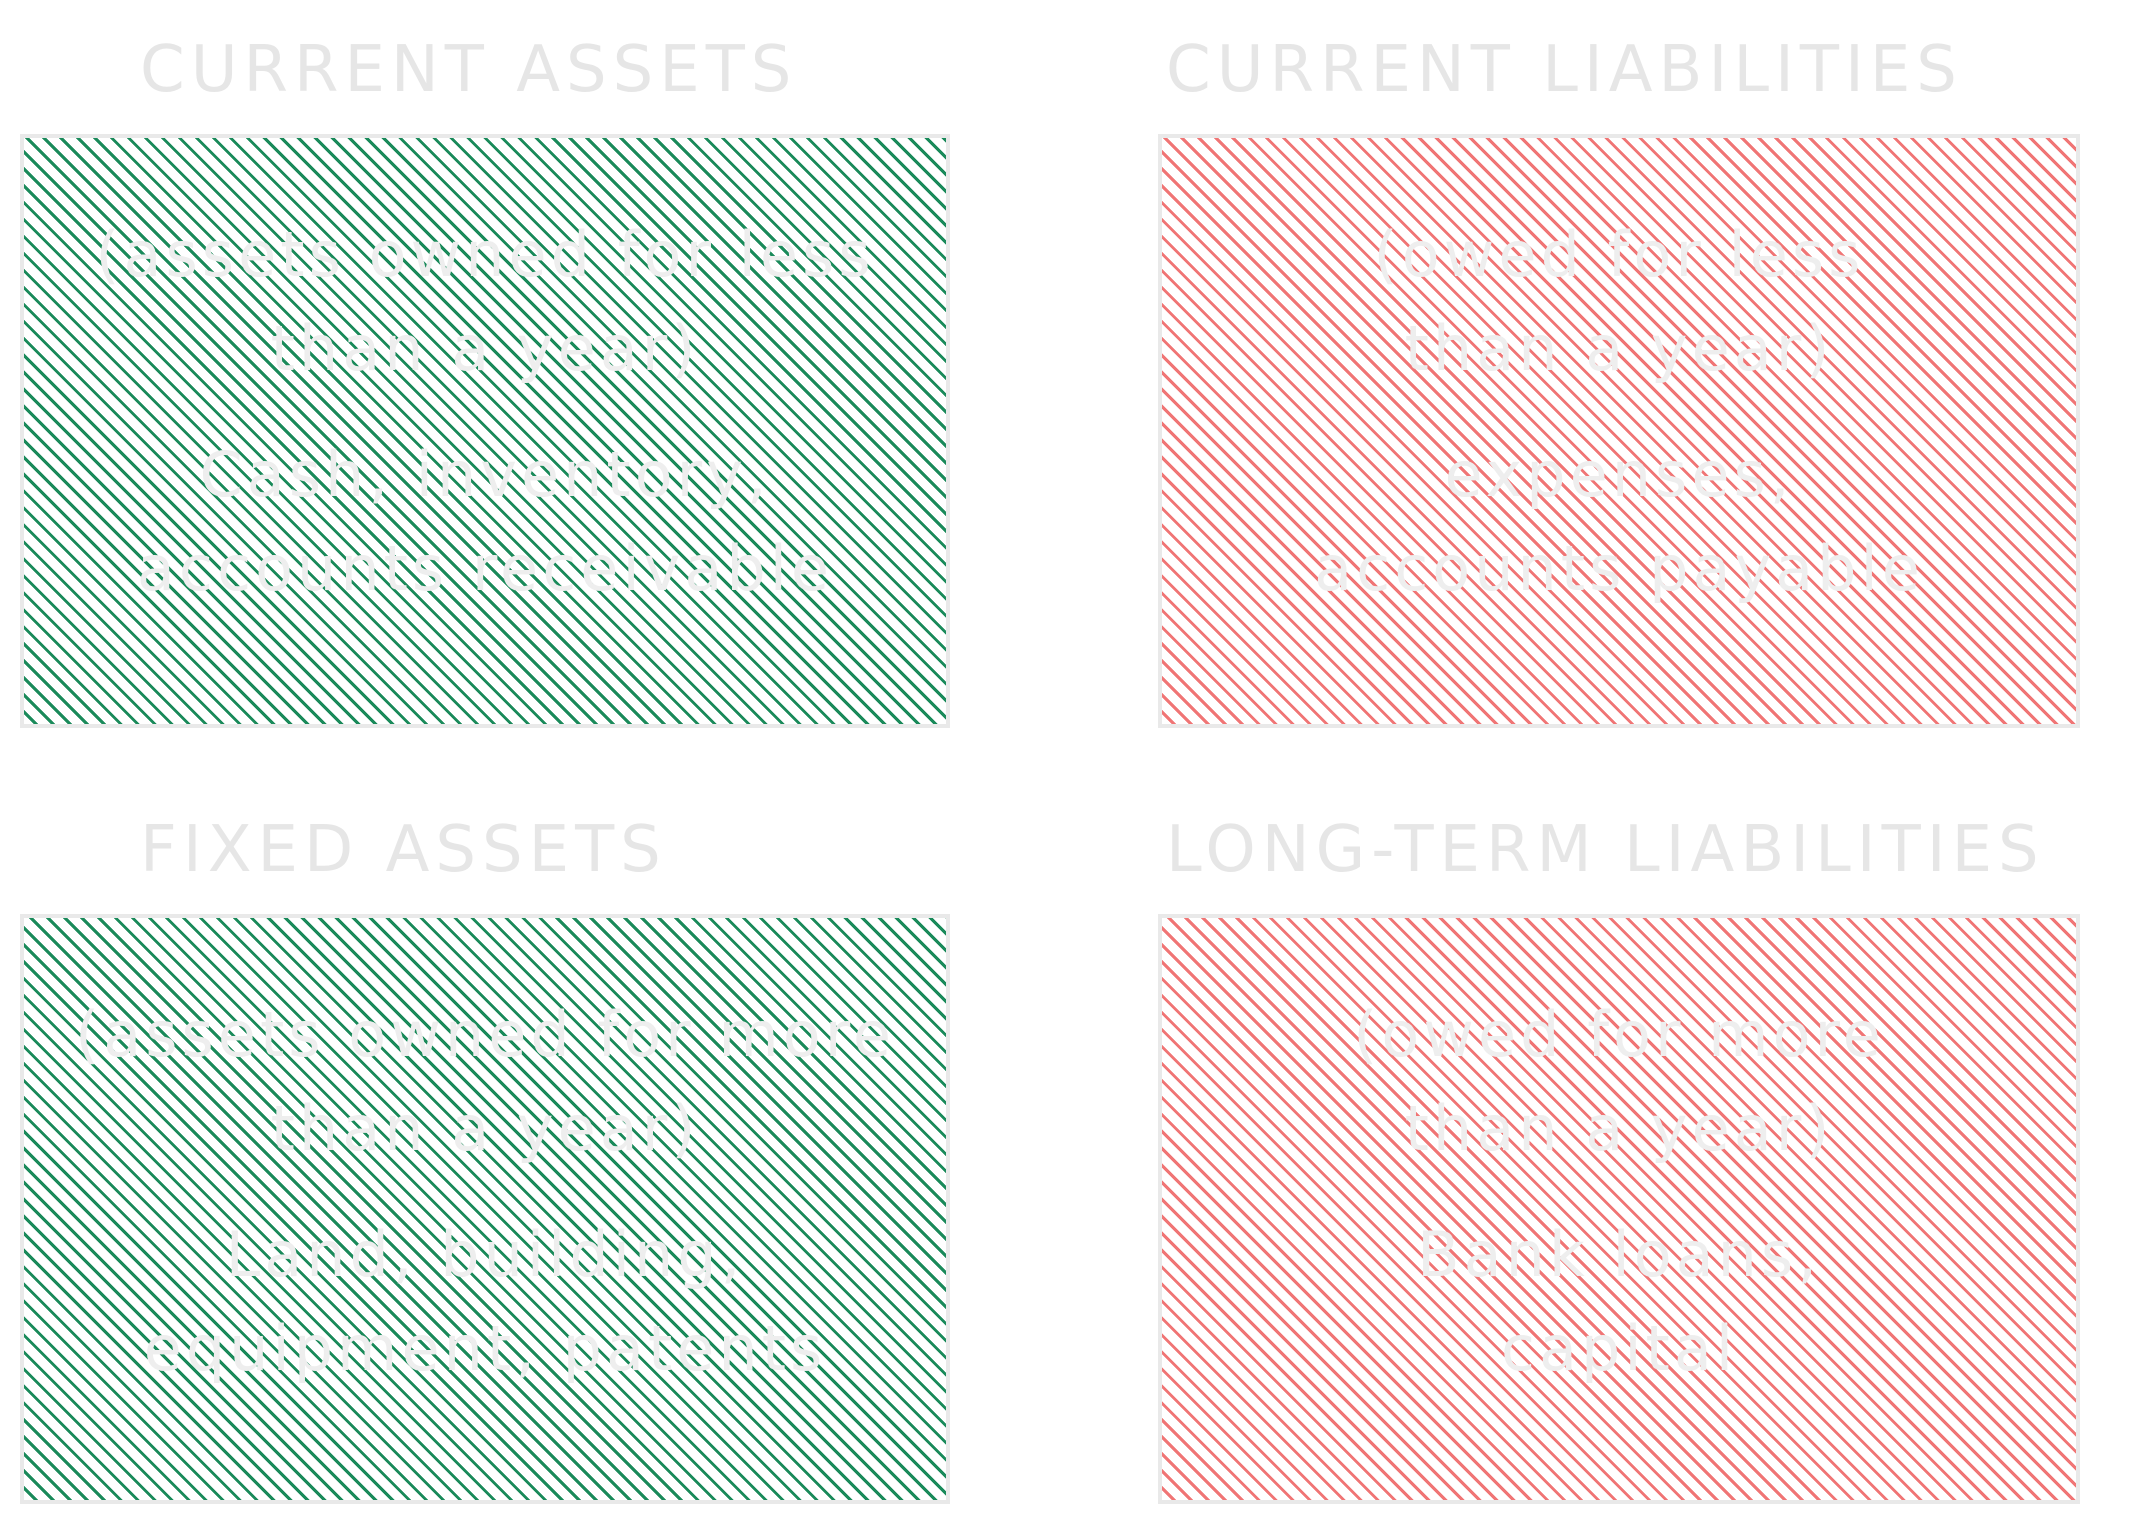 The width and height of the screenshot is (2145, 1518). I want to click on examples-line: Cash, inventory,, so click(485, 474).